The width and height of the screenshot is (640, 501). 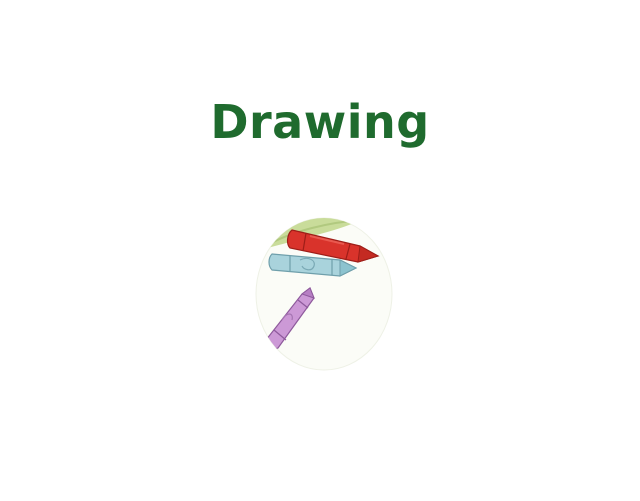 I want to click on red-crayon, so click(x=333, y=246).